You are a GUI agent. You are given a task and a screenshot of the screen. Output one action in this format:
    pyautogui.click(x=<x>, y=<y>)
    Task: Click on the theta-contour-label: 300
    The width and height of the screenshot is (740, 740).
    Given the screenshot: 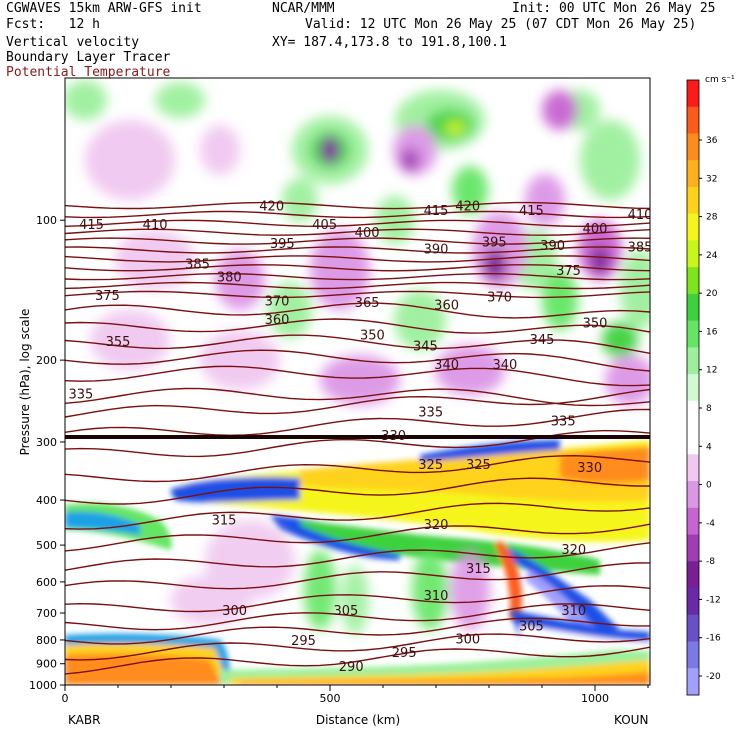 What is the action you would take?
    pyautogui.click(x=234, y=611)
    